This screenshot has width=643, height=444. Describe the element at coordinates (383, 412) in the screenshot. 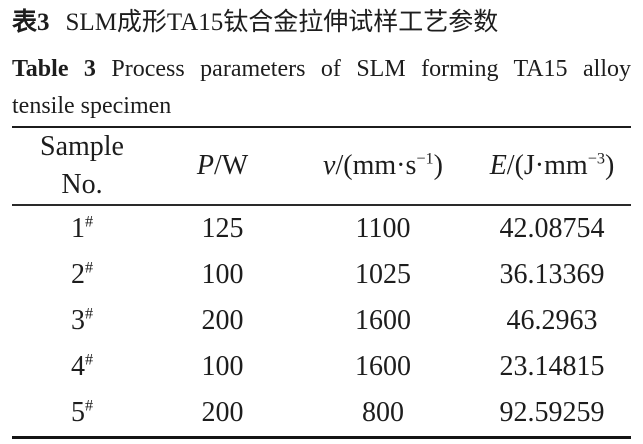

I see `scan-speed-cell: 800` at that location.